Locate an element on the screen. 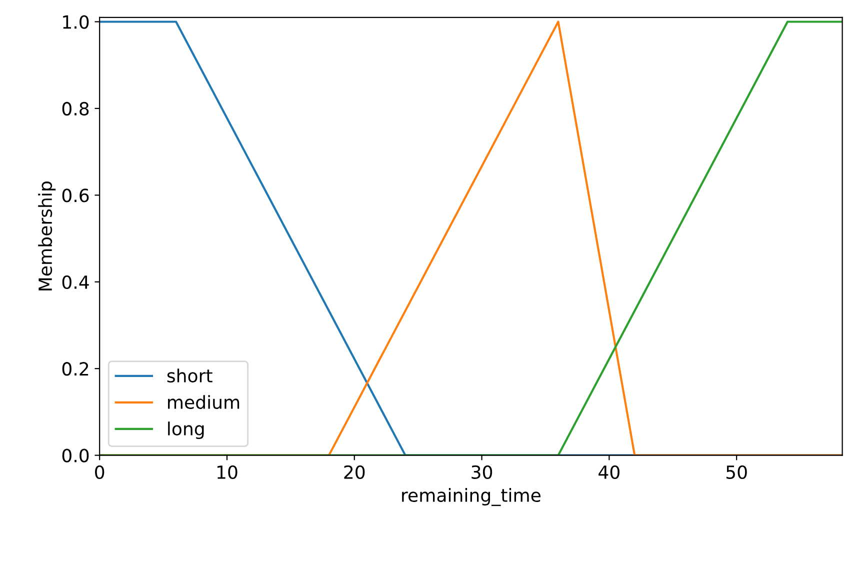 This screenshot has width=844, height=580. x-tick-label: 0 is located at coordinates (99, 472).